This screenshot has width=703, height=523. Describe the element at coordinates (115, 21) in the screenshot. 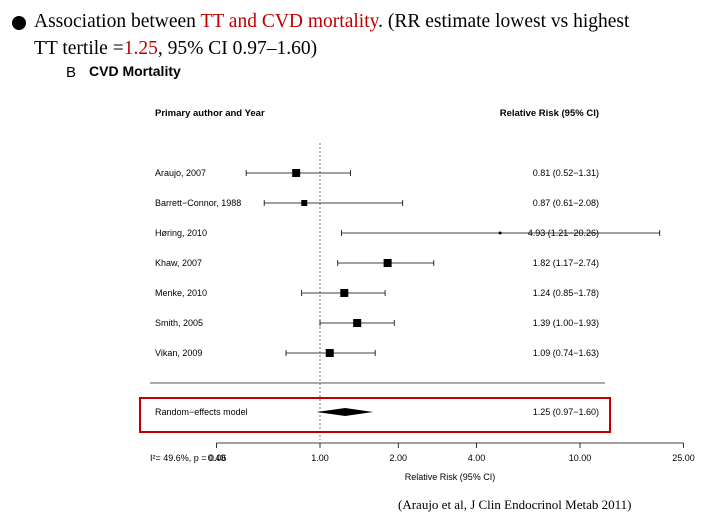

I see `text-association: Association between` at that location.